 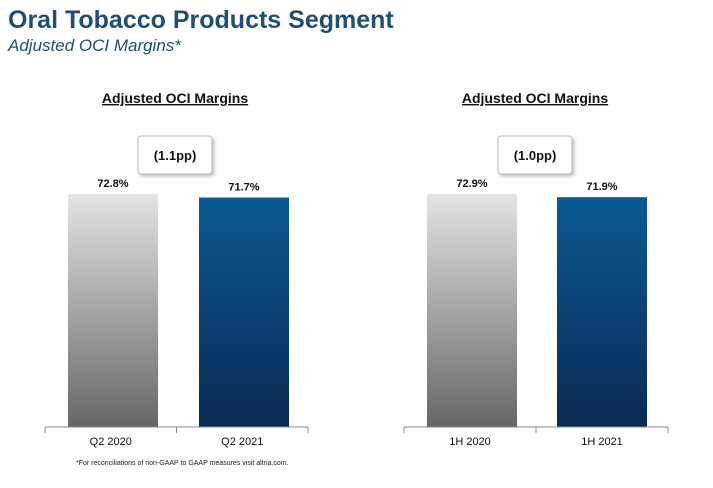 I want to click on chart-2-category-label-2: 1H 2021, so click(x=602, y=442).